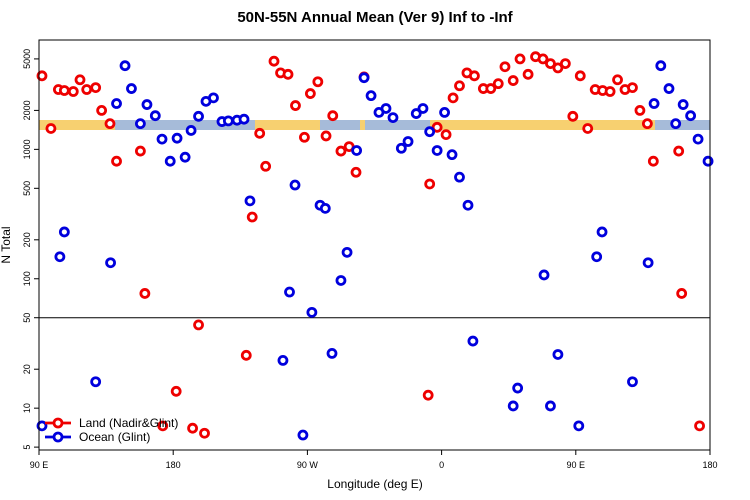  Describe the element at coordinates (128, 423) in the screenshot. I see `legend-label: Land (Nadir&Glint)` at that location.